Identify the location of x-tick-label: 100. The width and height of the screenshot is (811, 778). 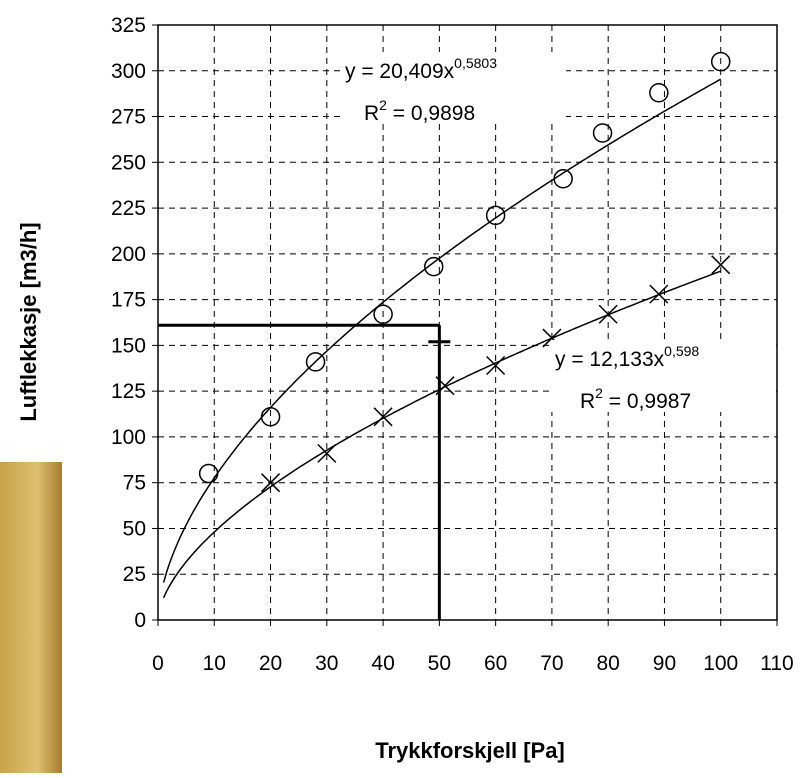
(720, 663).